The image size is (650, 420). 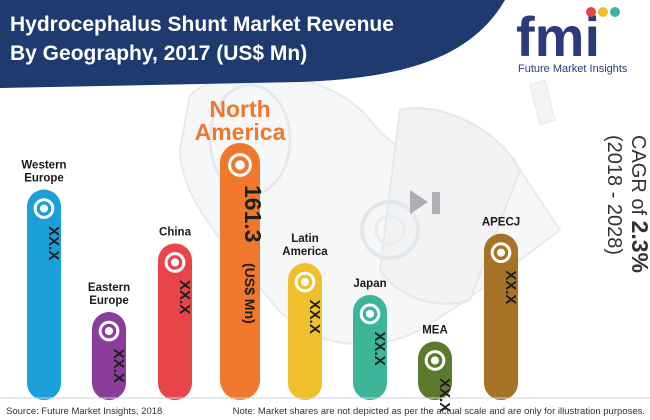 I want to click on bar-unit-label-north-america: (US$ Mn), so click(x=250, y=293).